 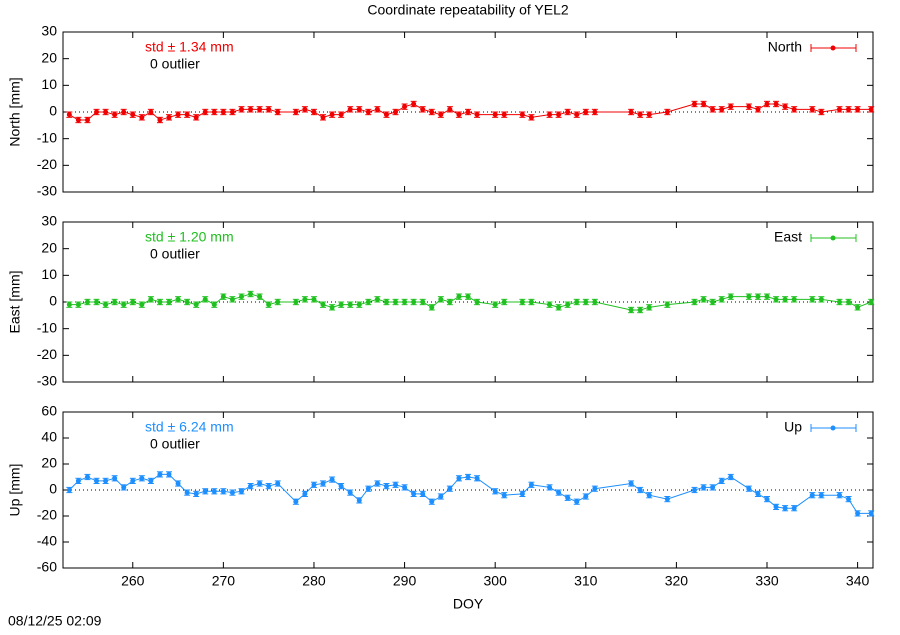 I want to click on y-tick-label: -10, so click(x=47, y=327).